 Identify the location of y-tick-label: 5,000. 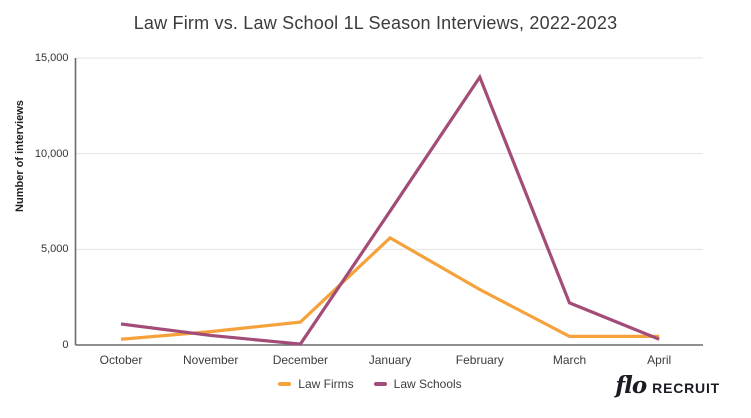
(54, 249).